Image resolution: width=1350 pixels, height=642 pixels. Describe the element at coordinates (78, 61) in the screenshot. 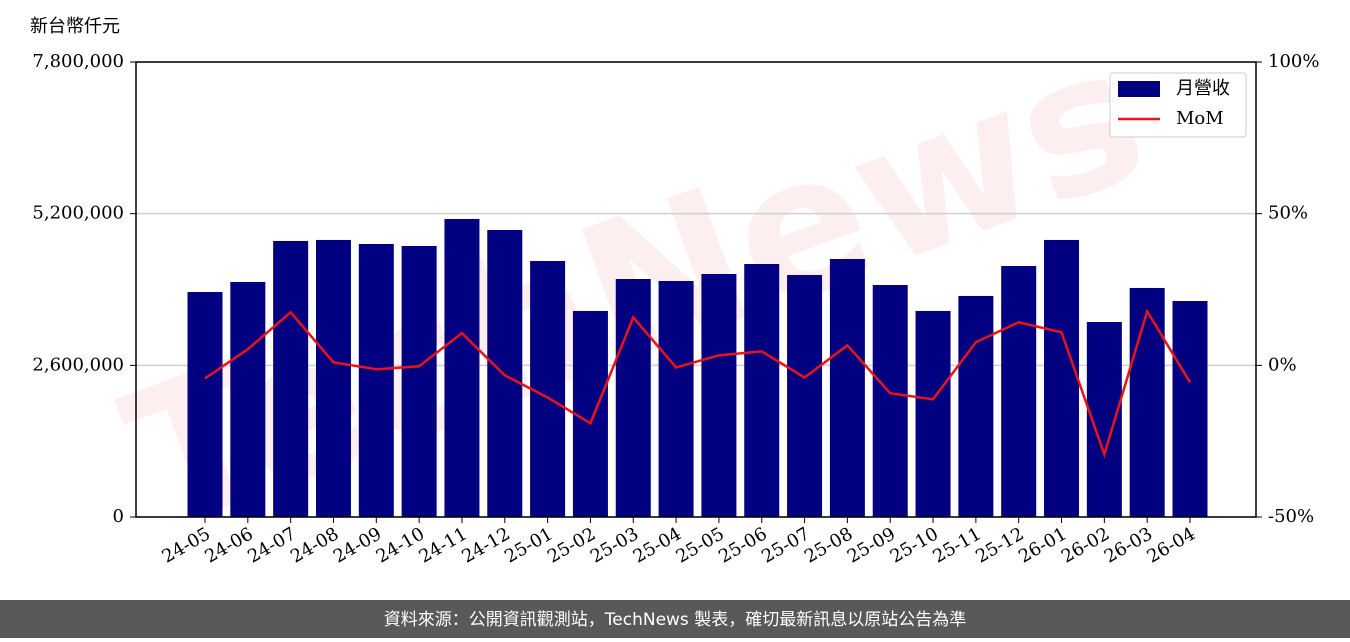

I see `y-tick-label: 7,800,000` at that location.